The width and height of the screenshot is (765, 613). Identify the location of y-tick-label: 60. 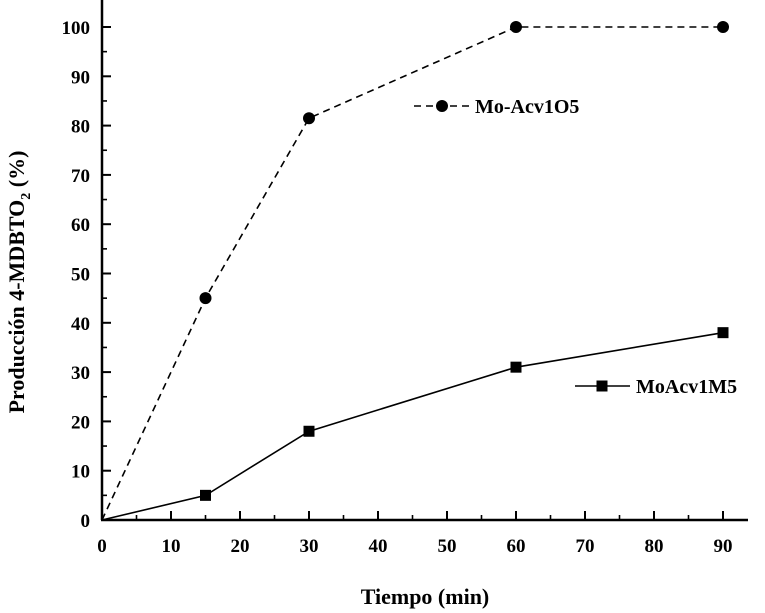
(80, 225).